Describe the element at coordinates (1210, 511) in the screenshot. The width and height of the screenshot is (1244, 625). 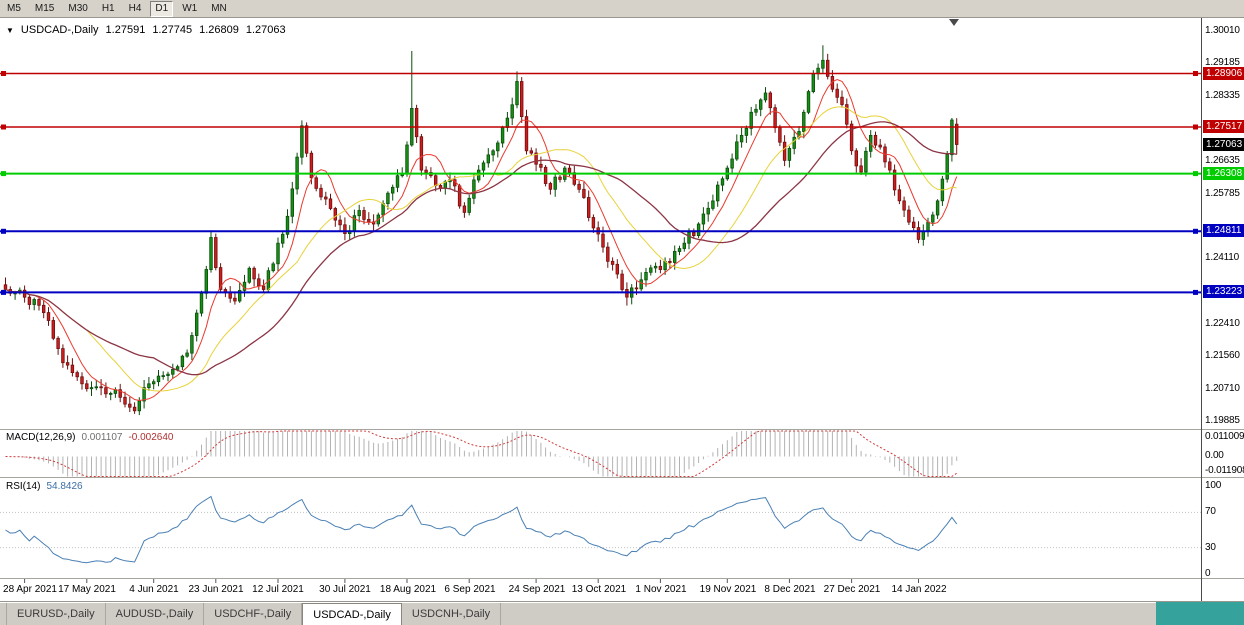
I see `rsi-axis-label: 70` at that location.